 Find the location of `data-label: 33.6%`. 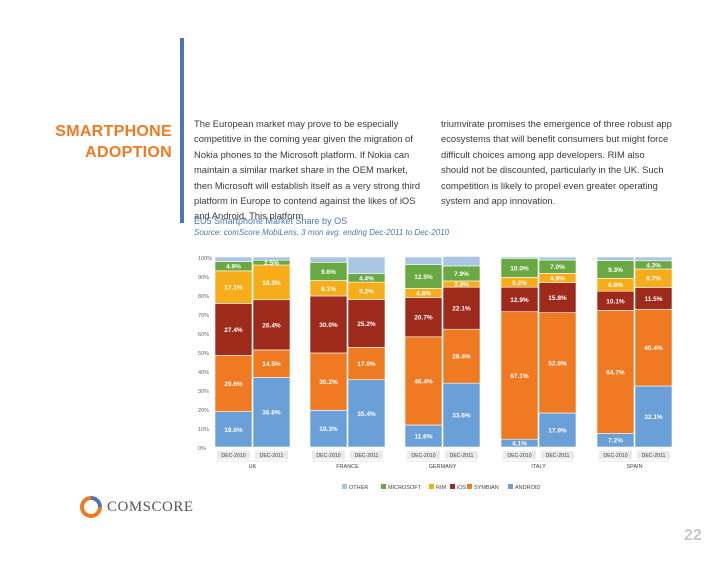

data-label: 33.6% is located at coordinates (461, 416).